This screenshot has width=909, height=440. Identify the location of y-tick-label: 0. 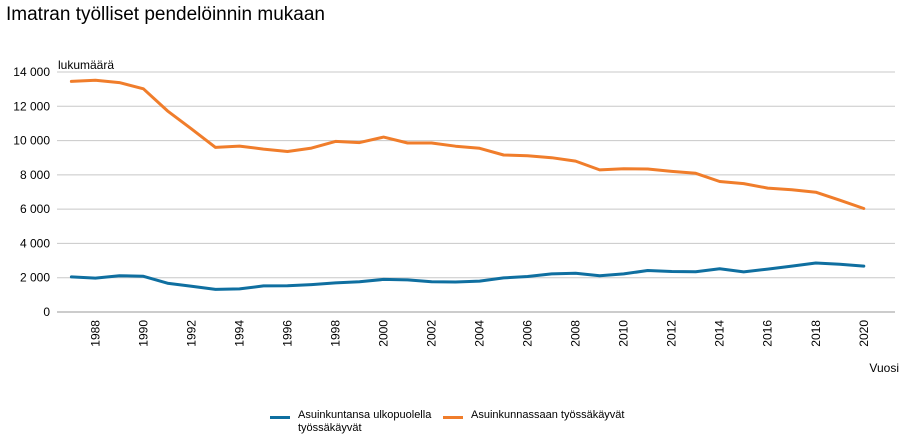
(46, 312).